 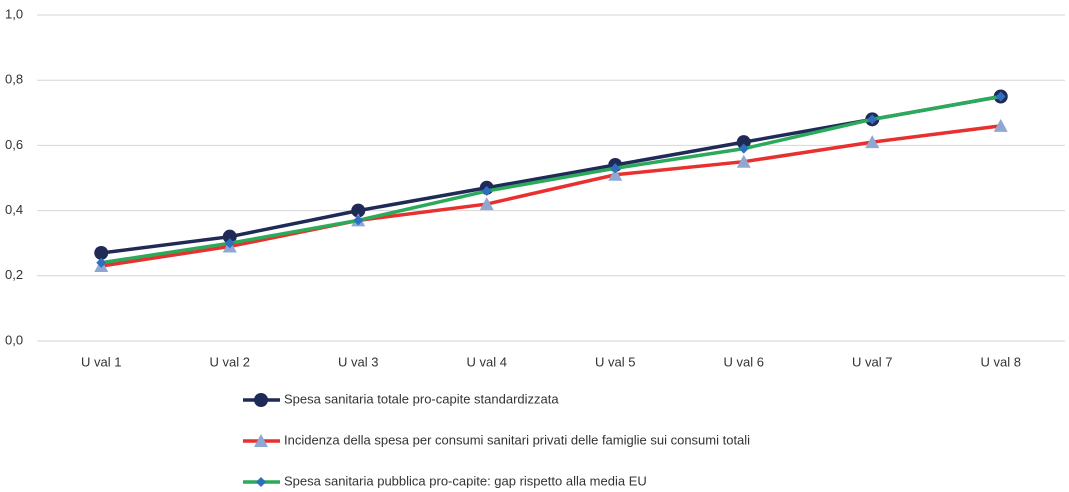 What do you see at coordinates (1001, 361) in the screenshot?
I see `x-tick-label: U val 8` at bounding box center [1001, 361].